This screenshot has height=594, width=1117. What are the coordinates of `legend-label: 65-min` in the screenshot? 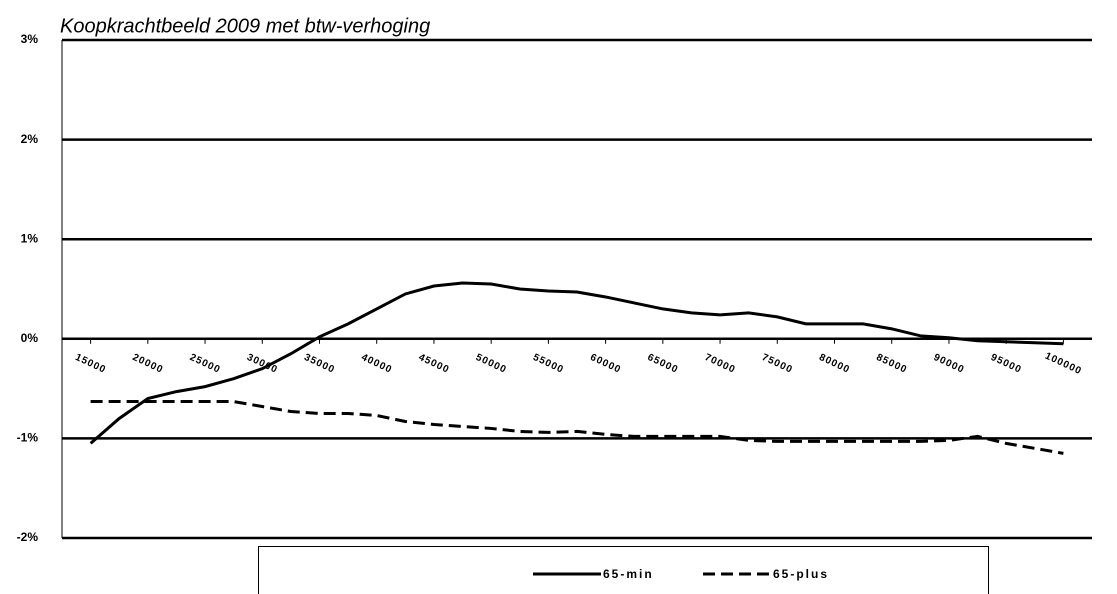 It's located at (628, 574).